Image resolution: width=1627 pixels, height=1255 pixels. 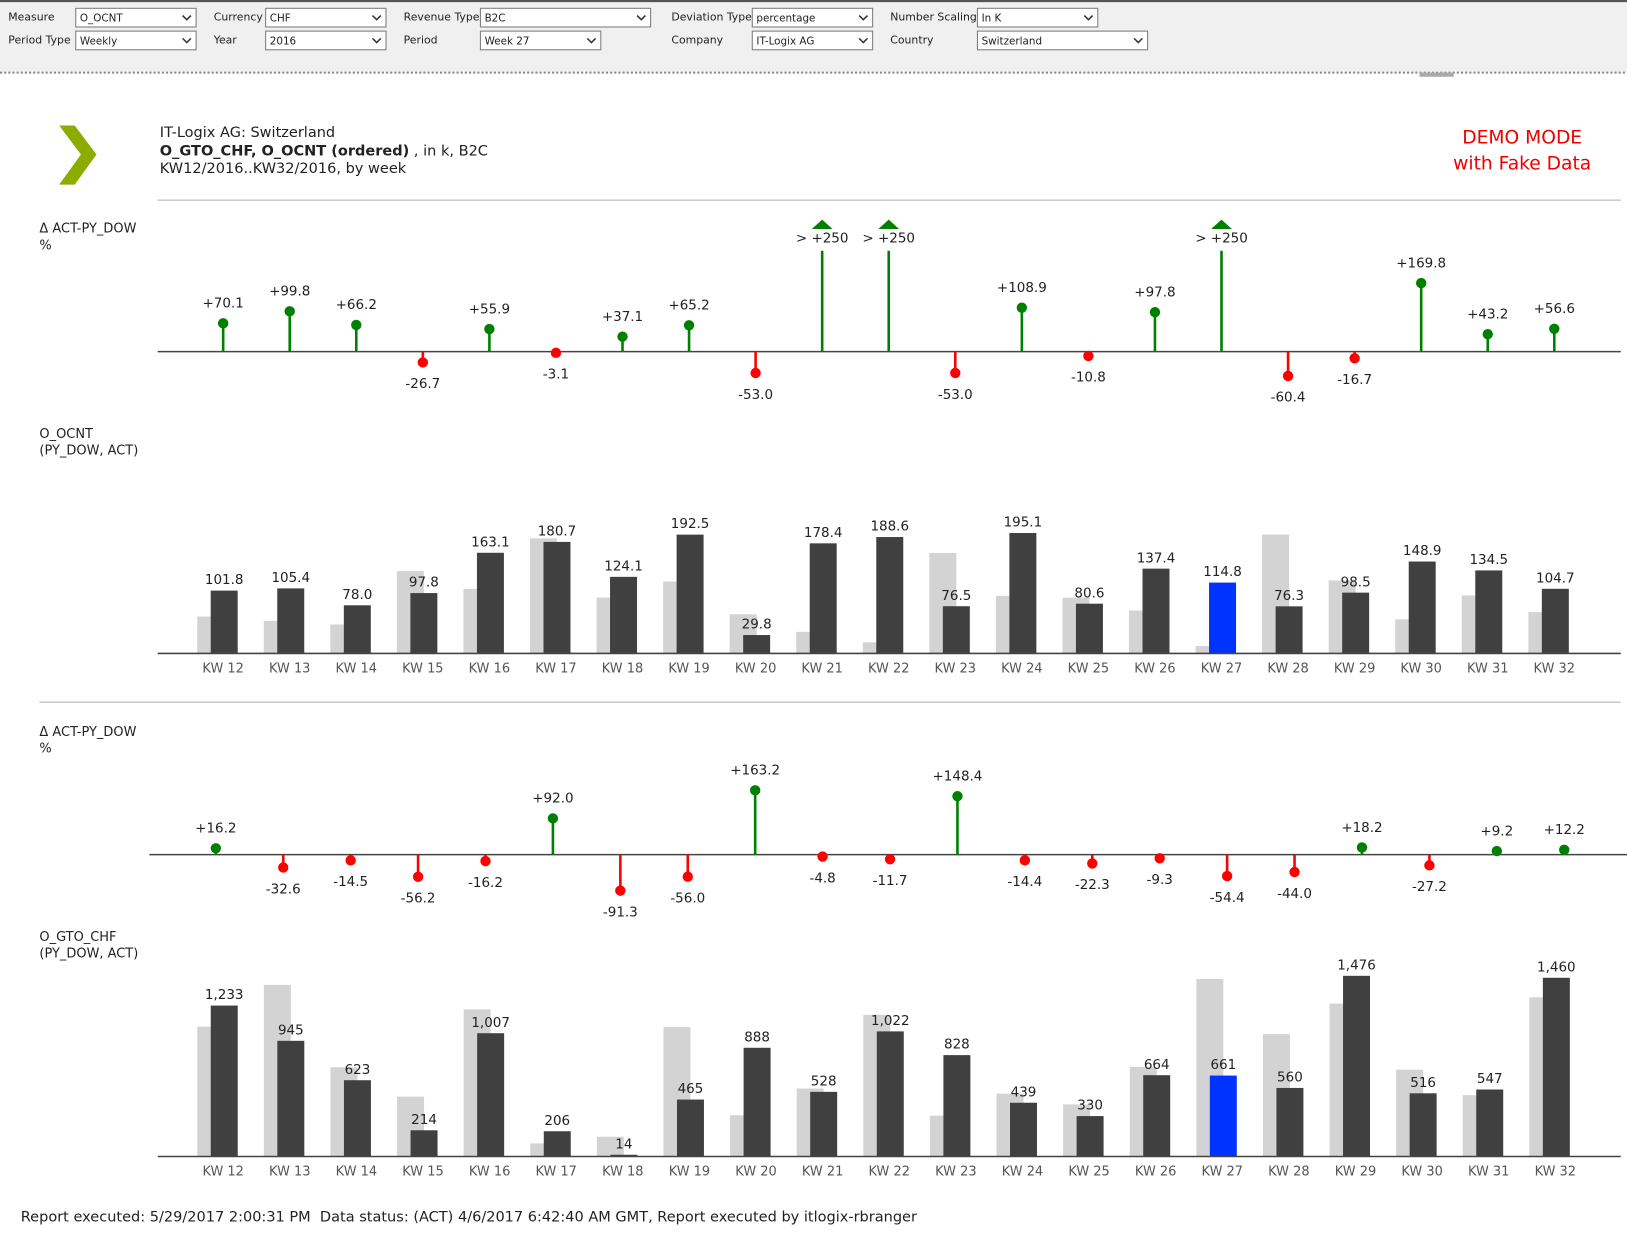 What do you see at coordinates (1092, 885) in the screenshot?
I see `value-label: -22.3` at bounding box center [1092, 885].